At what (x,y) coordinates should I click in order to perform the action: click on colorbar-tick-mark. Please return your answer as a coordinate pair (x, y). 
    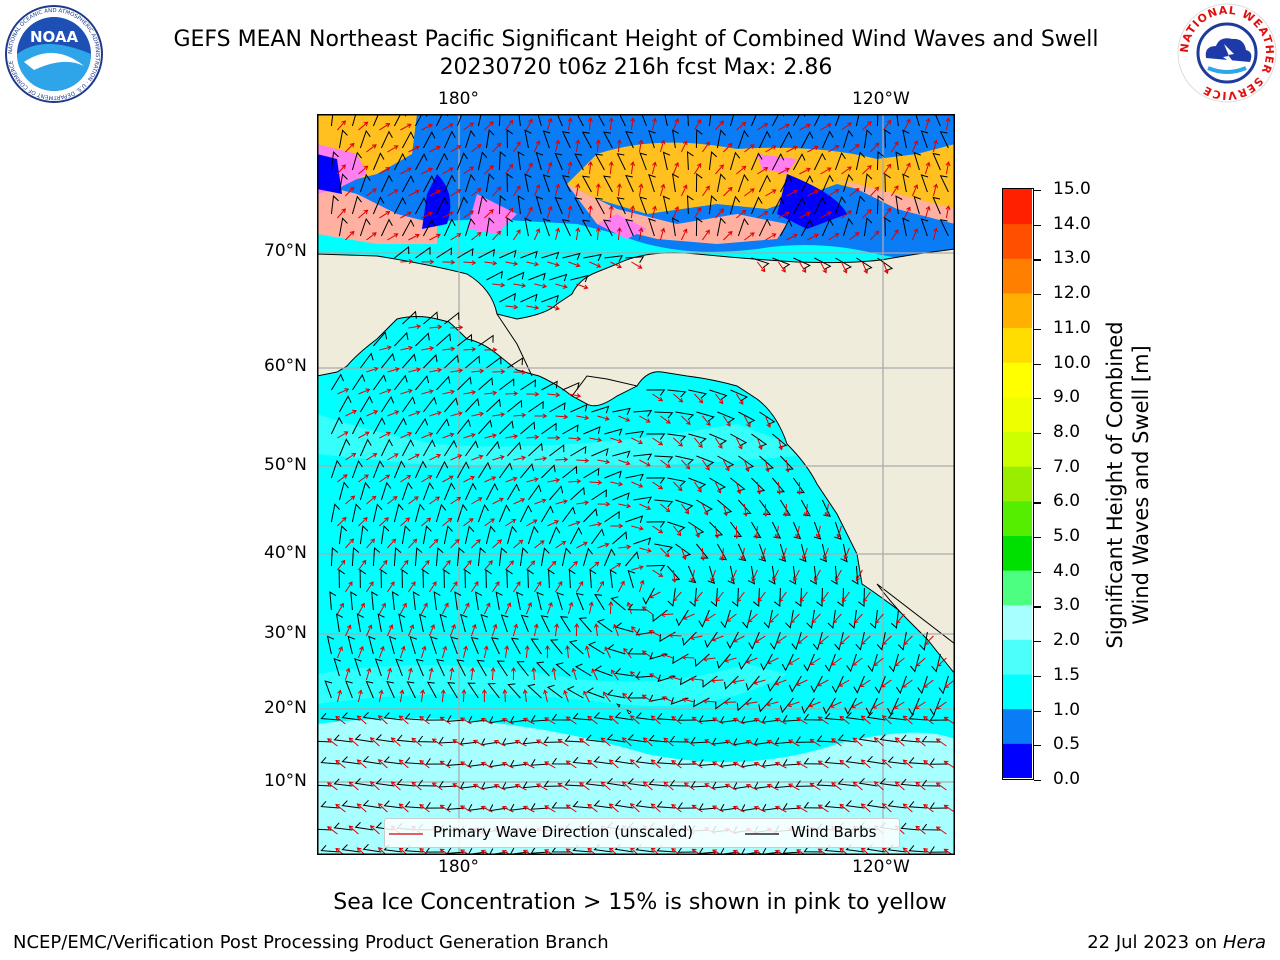
    Looking at the image, I should click on (1037, 503).